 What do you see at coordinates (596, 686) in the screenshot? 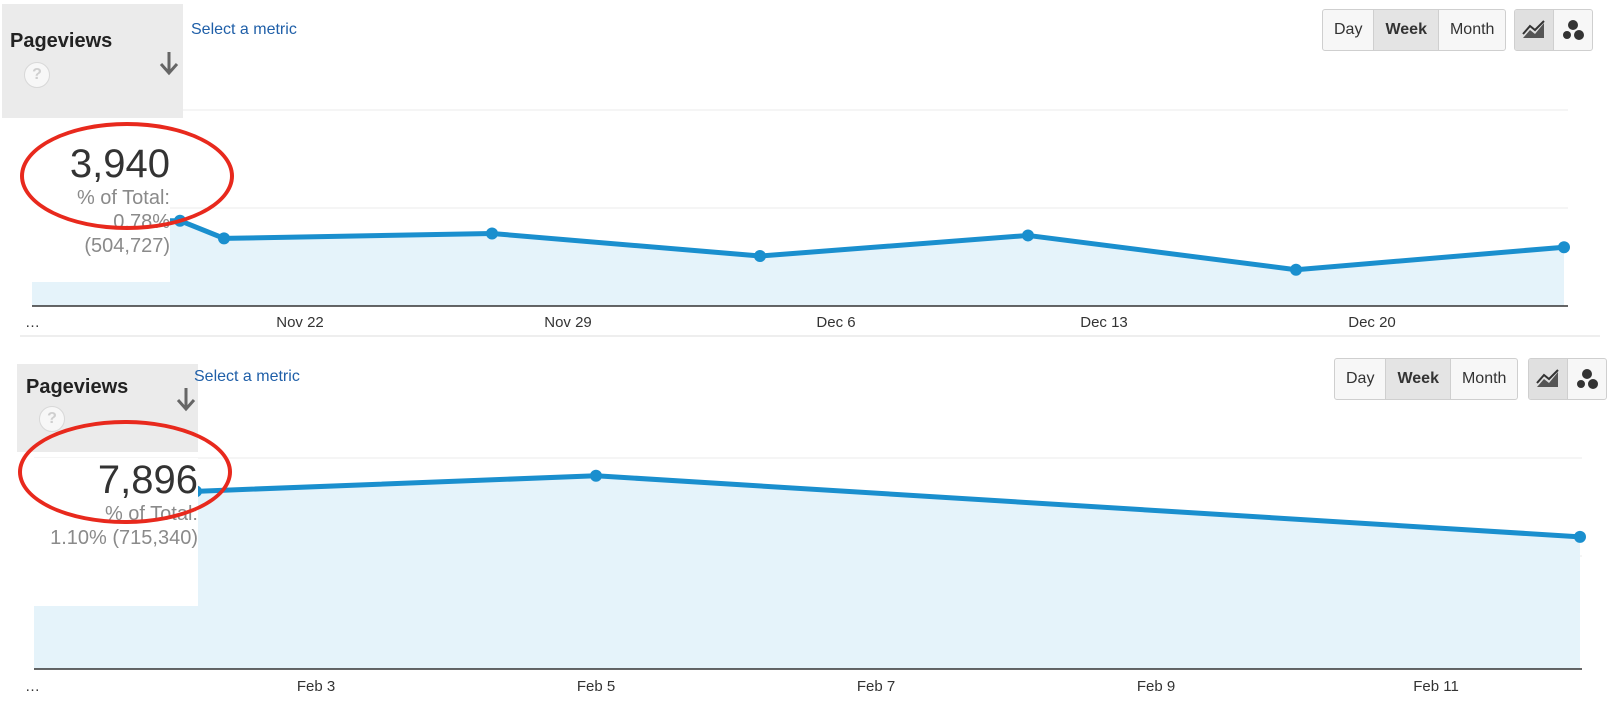
I see `x-tick-label: Feb 5` at bounding box center [596, 686].